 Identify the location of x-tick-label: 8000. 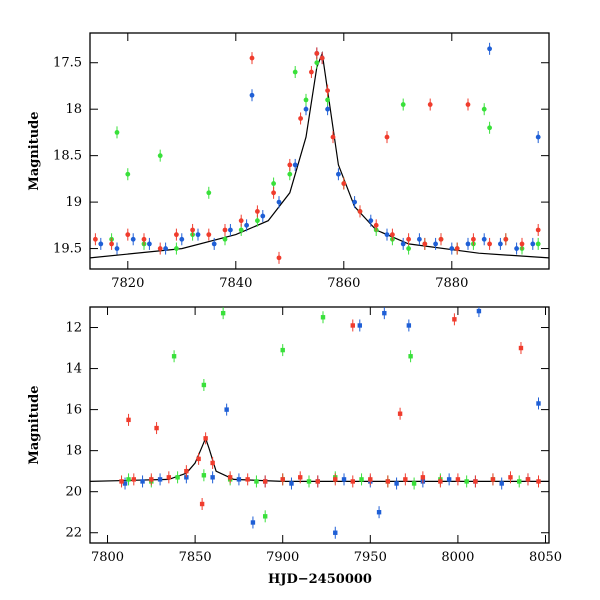
(457, 557).